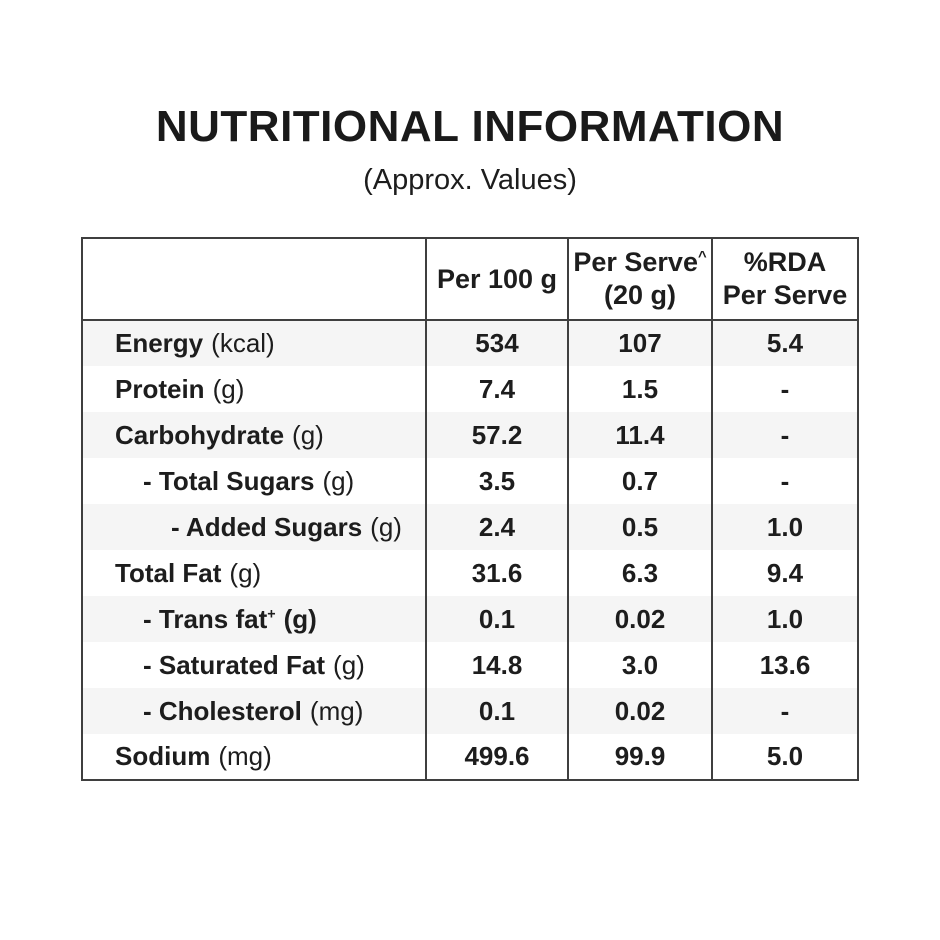 The width and height of the screenshot is (940, 940). What do you see at coordinates (785, 295) in the screenshot?
I see `rda-per-serve-label: Per Serve` at bounding box center [785, 295].